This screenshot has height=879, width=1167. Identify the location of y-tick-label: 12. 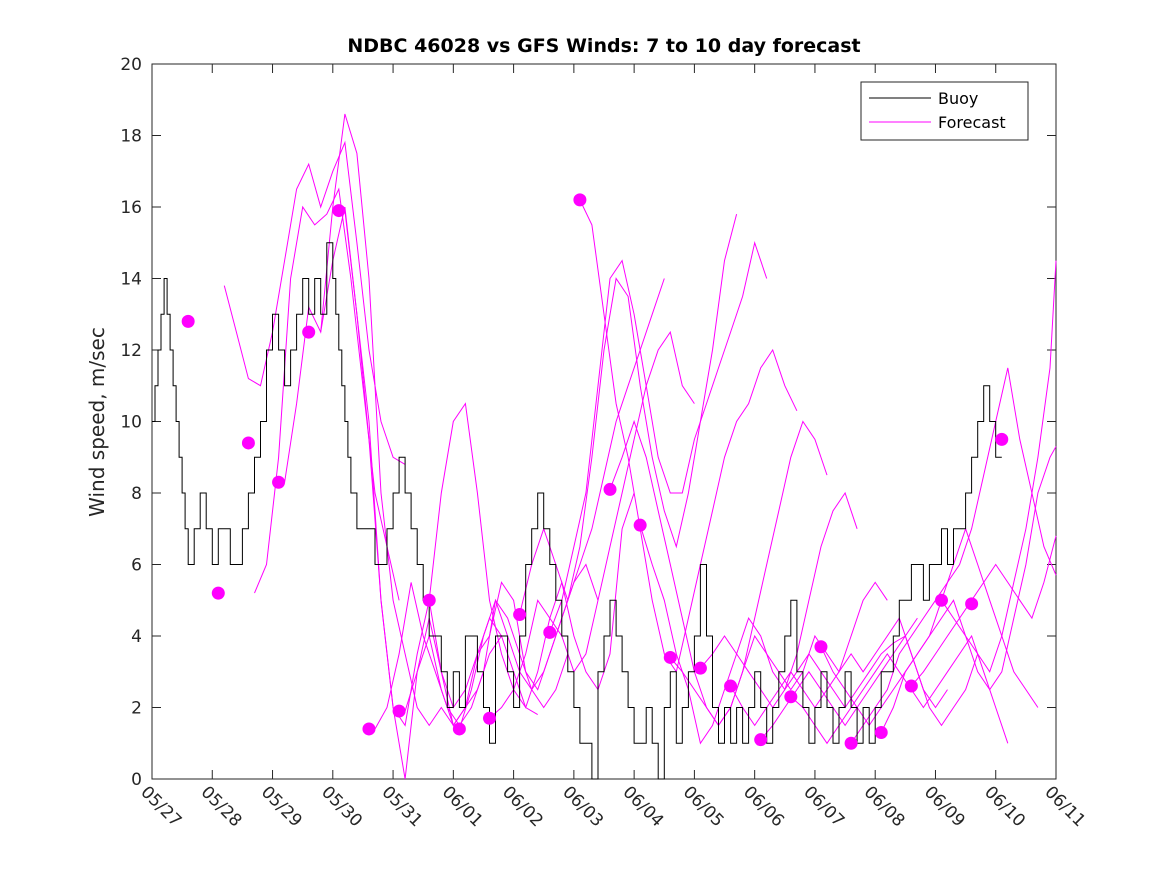
(131, 351).